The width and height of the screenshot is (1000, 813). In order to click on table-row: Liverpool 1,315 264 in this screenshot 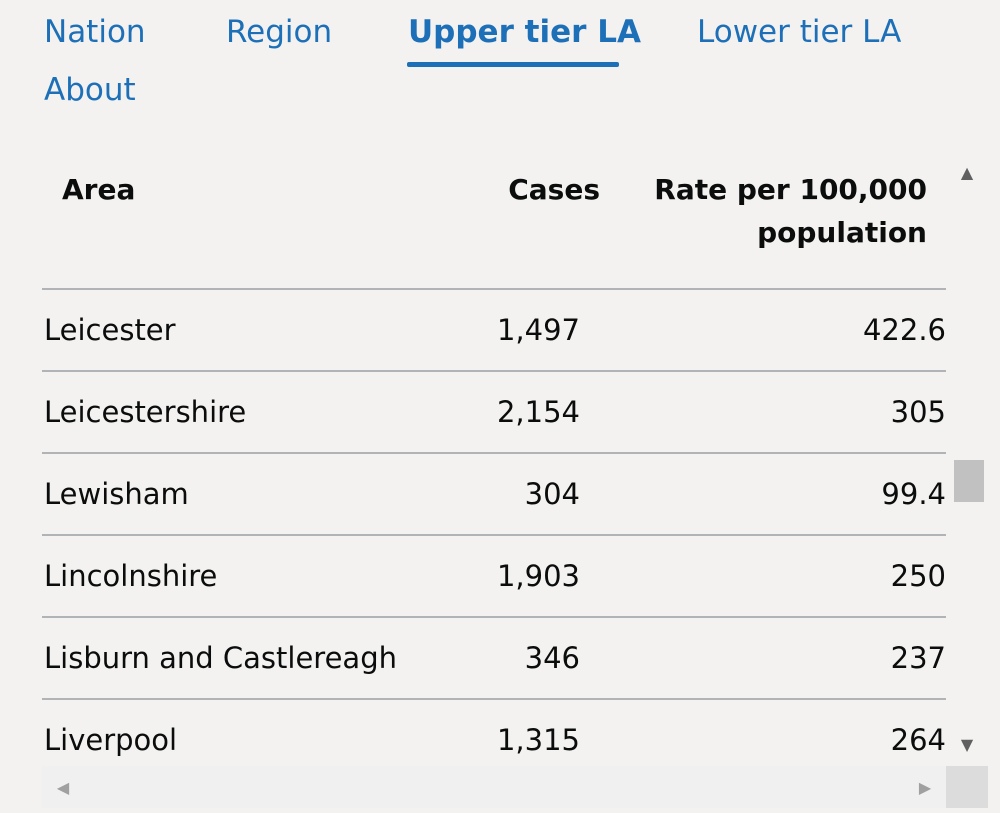, I will do `click(494, 733)`.